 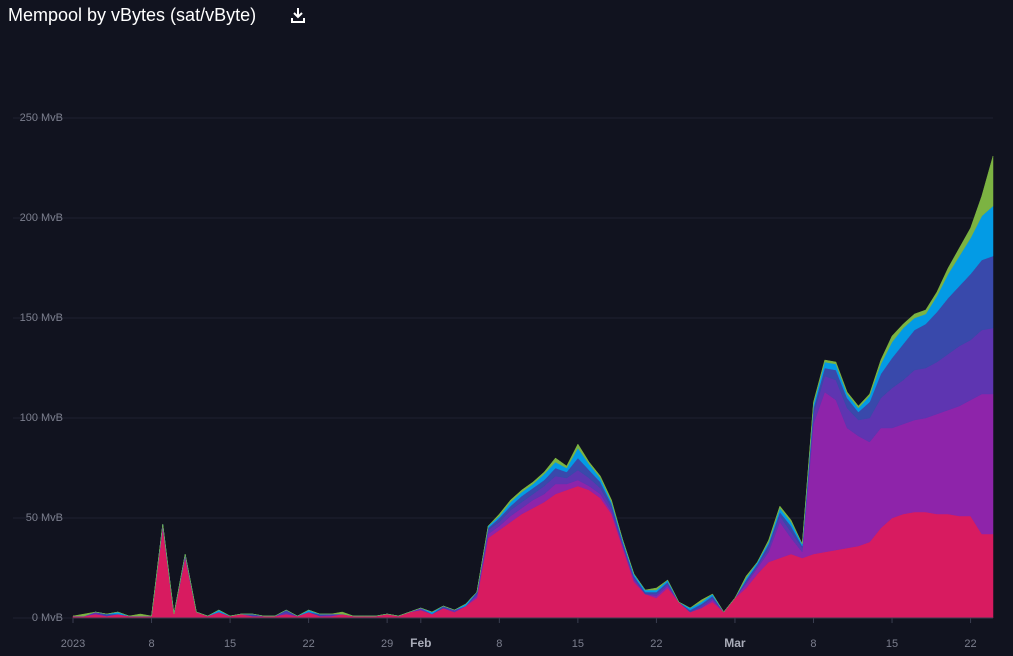 I want to click on y-tick-label: 150 MvB, so click(x=41, y=318).